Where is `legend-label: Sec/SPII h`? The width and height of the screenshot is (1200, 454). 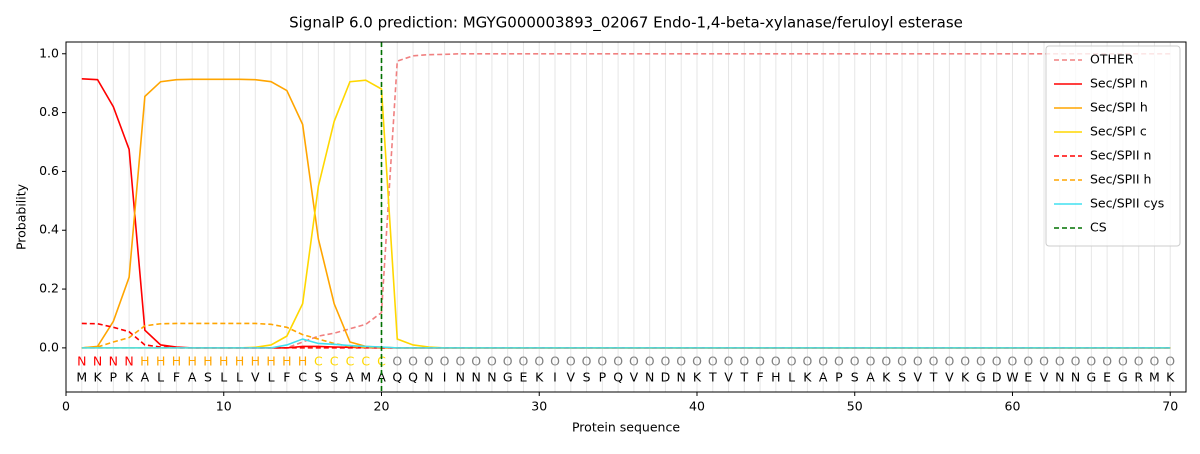
legend-label: Sec/SPII h is located at coordinates (1120, 179).